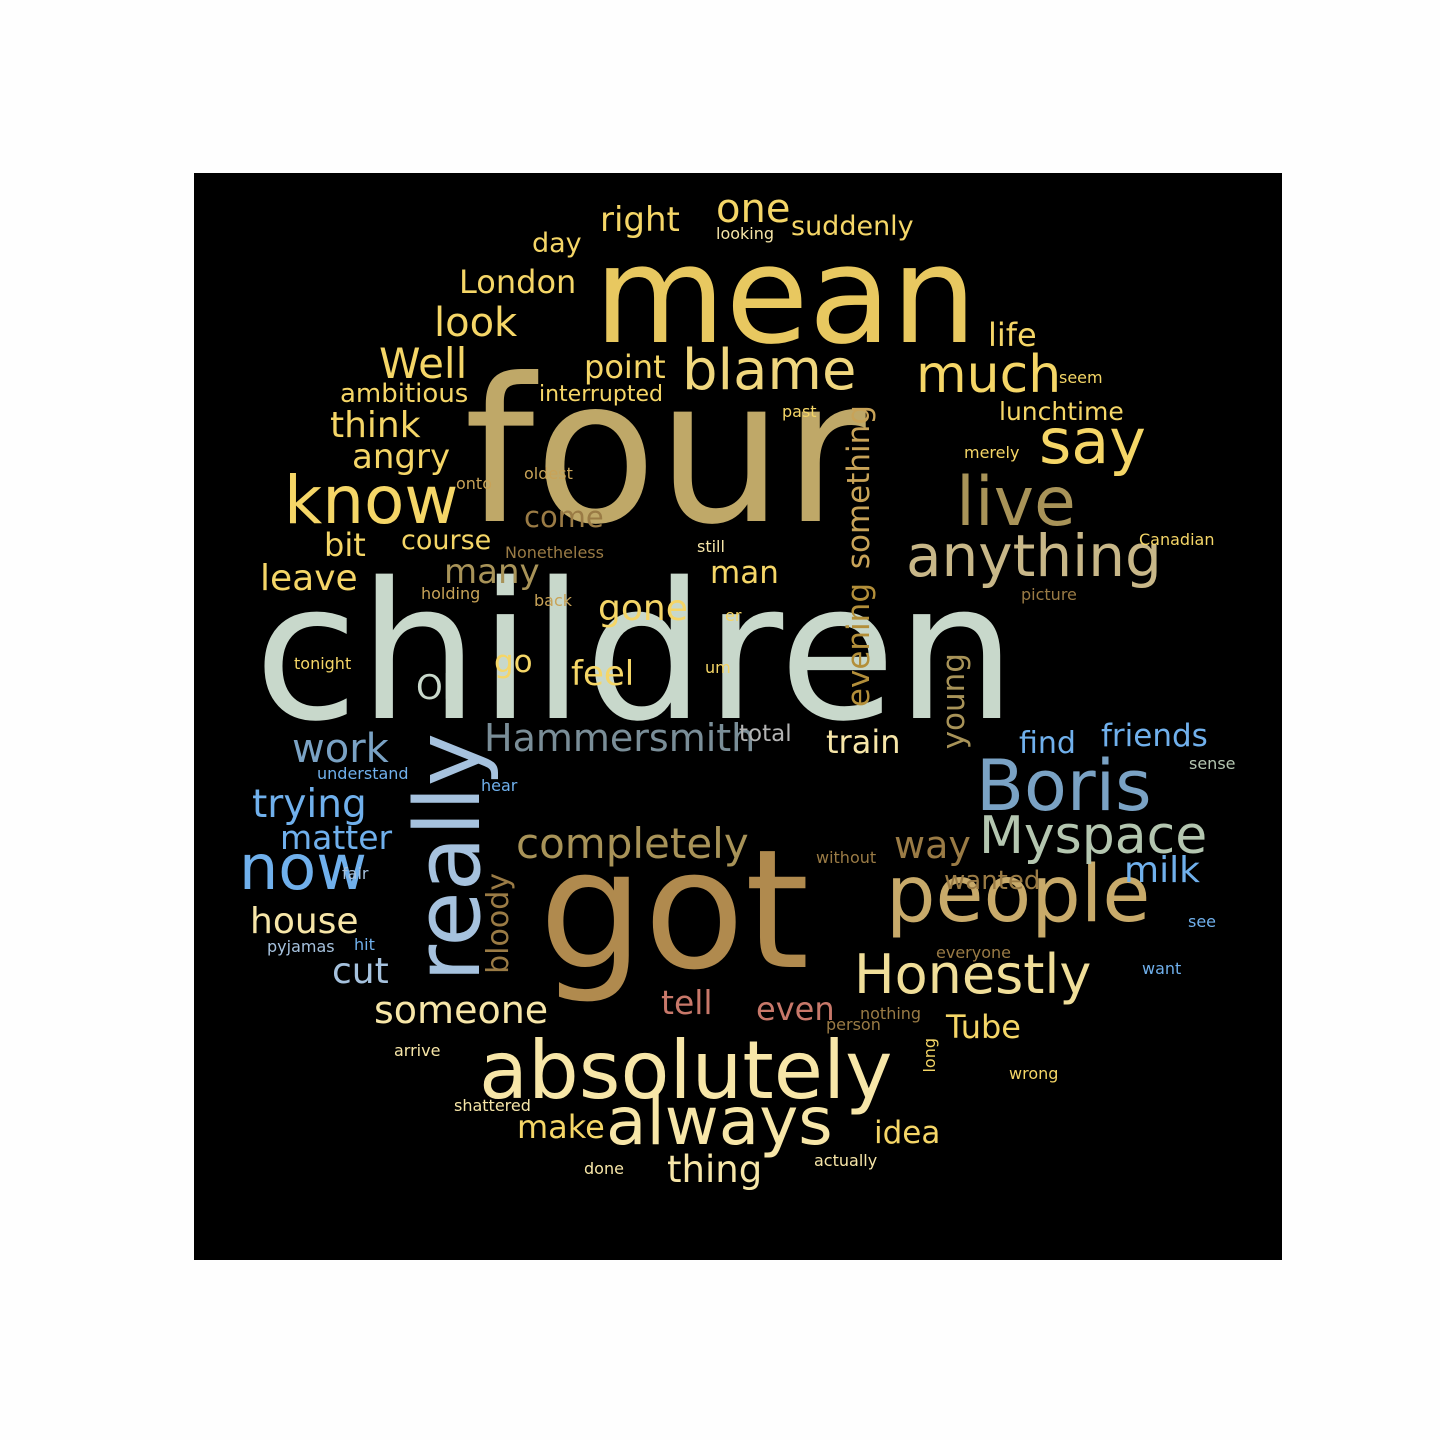 Image resolution: width=1440 pixels, height=1440 pixels. I want to click on word-65: idea, so click(907, 1133).